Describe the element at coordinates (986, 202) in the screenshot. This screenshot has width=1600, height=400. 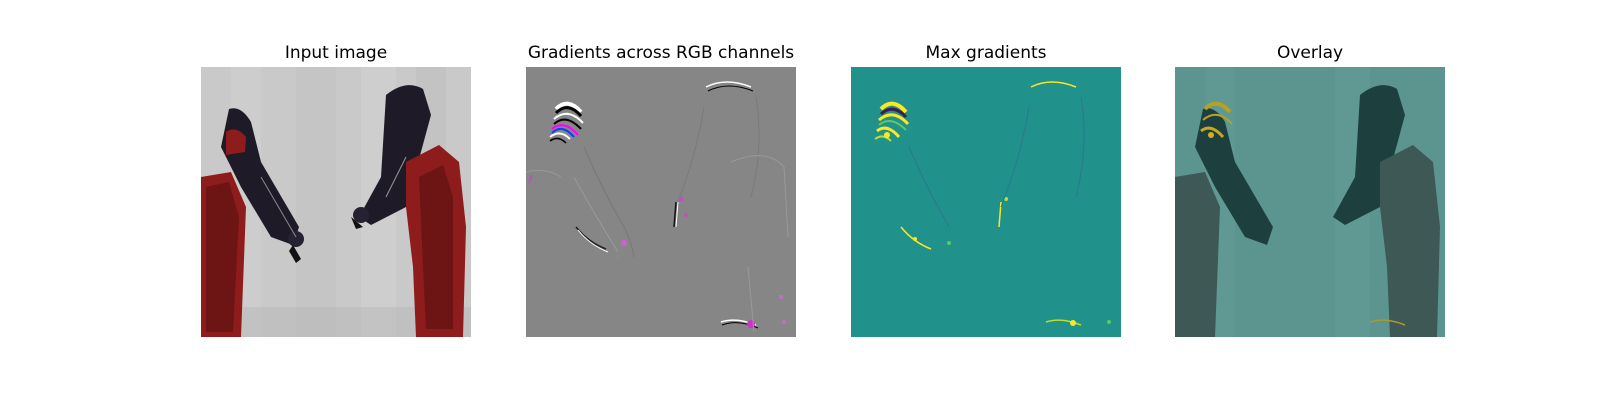
I see `max-gradient-map` at that location.